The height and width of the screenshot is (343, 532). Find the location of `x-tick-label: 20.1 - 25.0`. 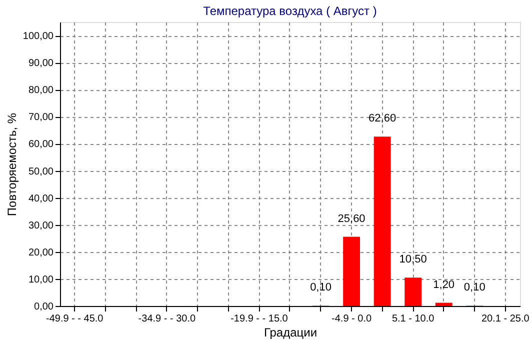

x-tick-label: 20.1 - 25.0 is located at coordinates (505, 319).